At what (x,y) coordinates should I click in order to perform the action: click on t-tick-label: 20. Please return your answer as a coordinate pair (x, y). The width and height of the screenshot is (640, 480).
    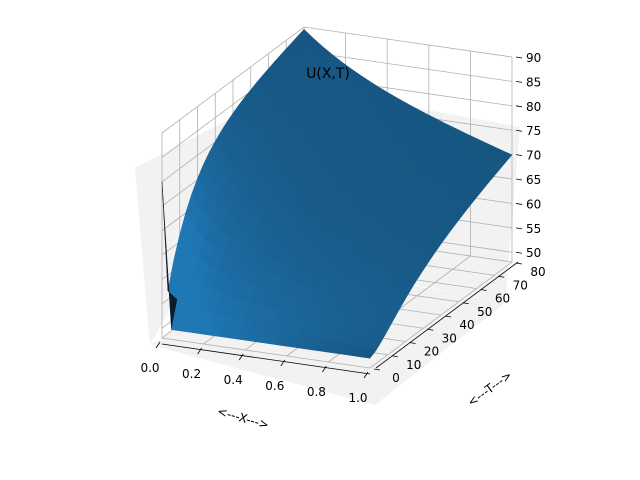
    Looking at the image, I should click on (431, 352).